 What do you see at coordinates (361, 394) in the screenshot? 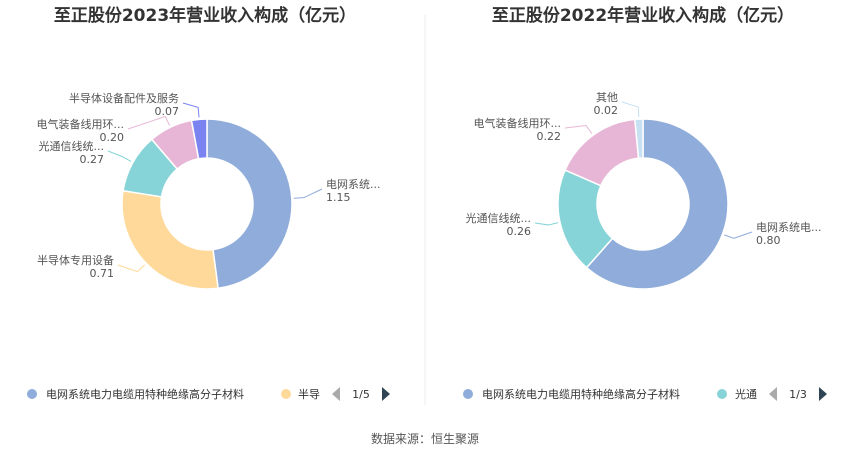
I see `legend-page-indicator: 1/5` at bounding box center [361, 394].